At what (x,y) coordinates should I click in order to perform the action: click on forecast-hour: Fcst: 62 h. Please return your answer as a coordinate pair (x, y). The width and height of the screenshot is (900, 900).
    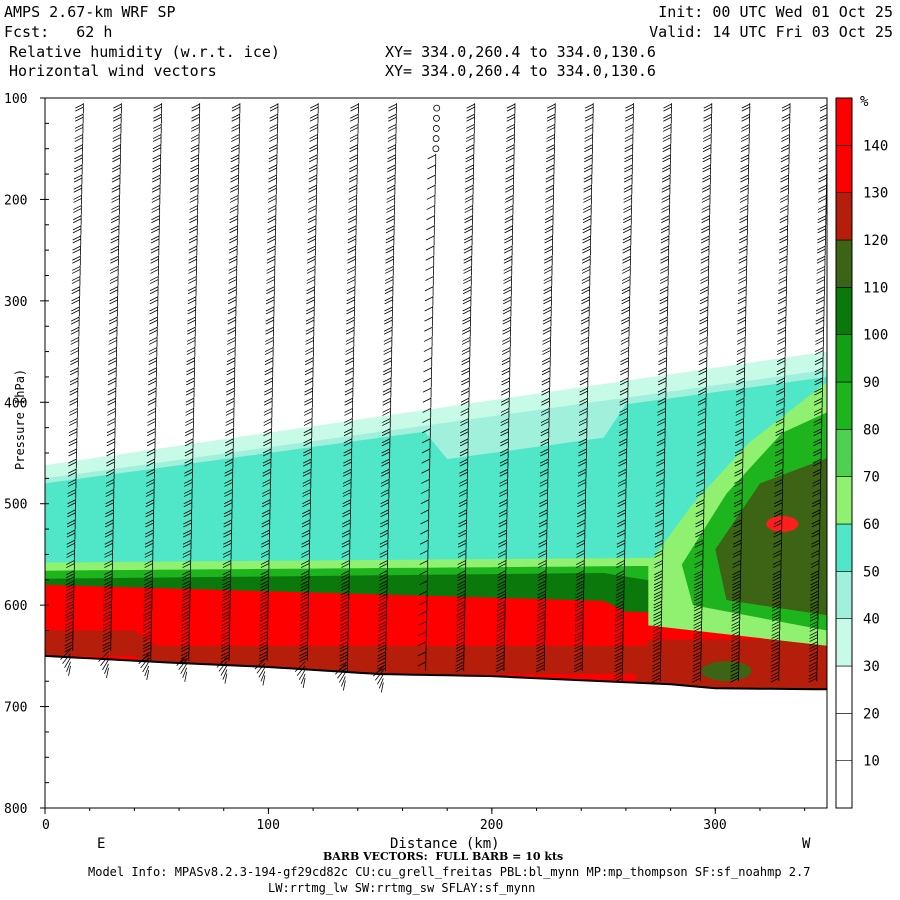
    Looking at the image, I should click on (58, 32).